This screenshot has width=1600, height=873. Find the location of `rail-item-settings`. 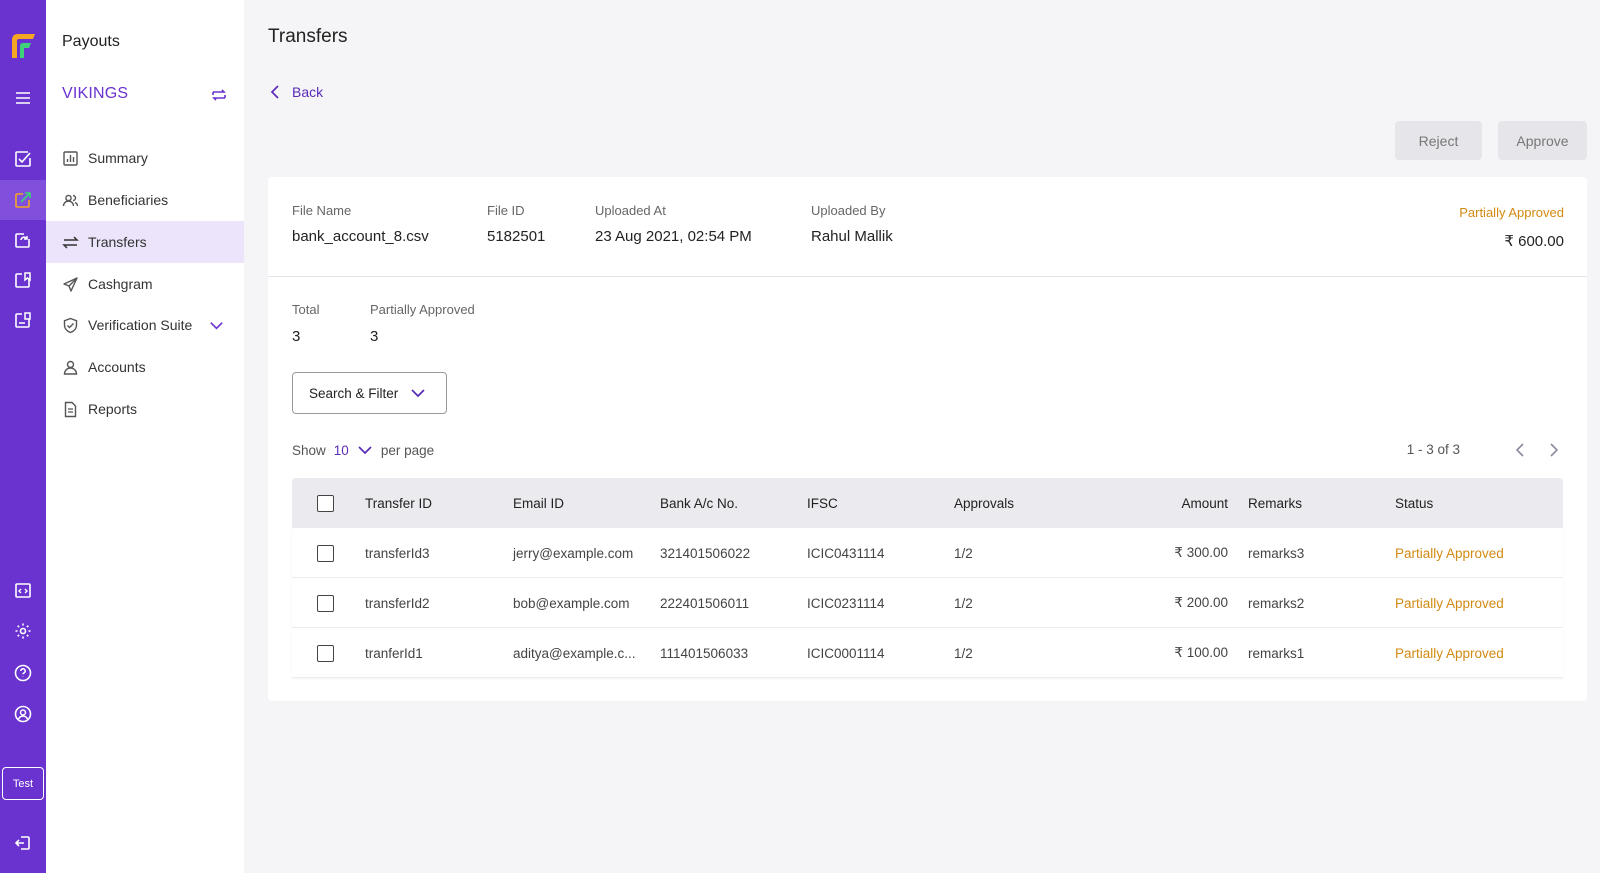

rail-item-settings is located at coordinates (23, 631).